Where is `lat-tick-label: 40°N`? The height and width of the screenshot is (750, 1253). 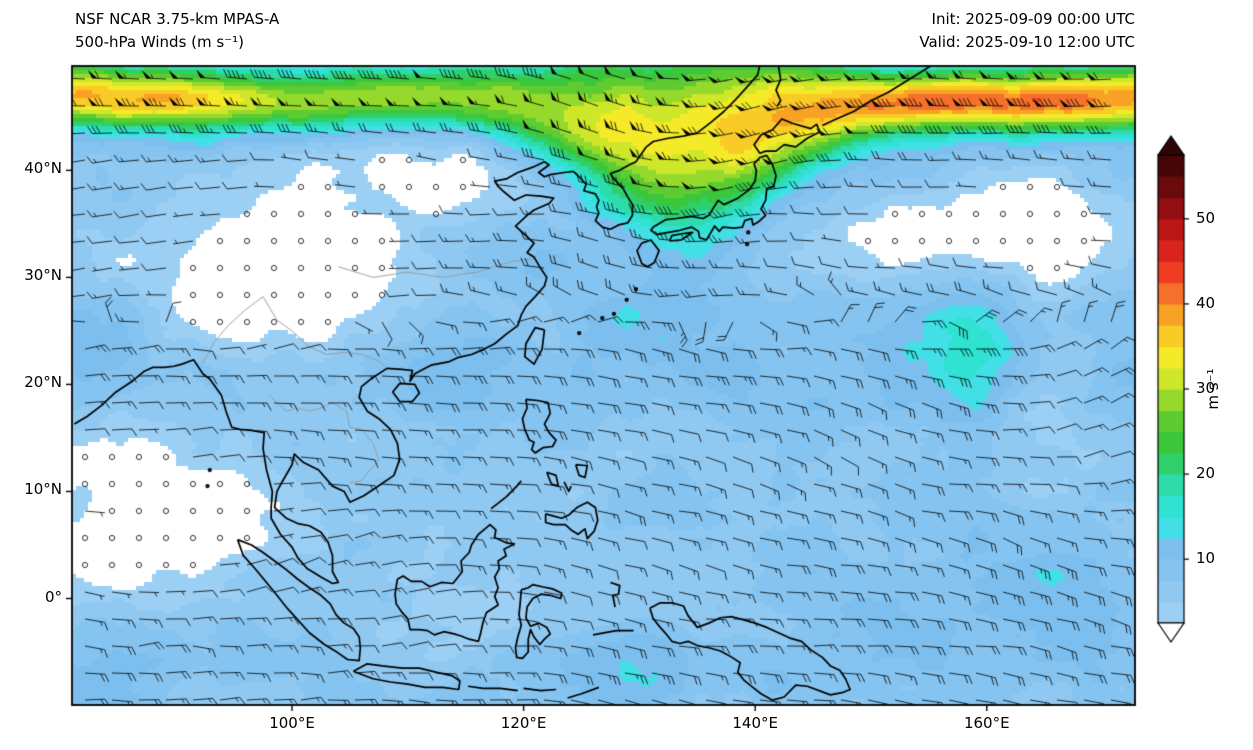
lat-tick-label: 40°N is located at coordinates (43, 168).